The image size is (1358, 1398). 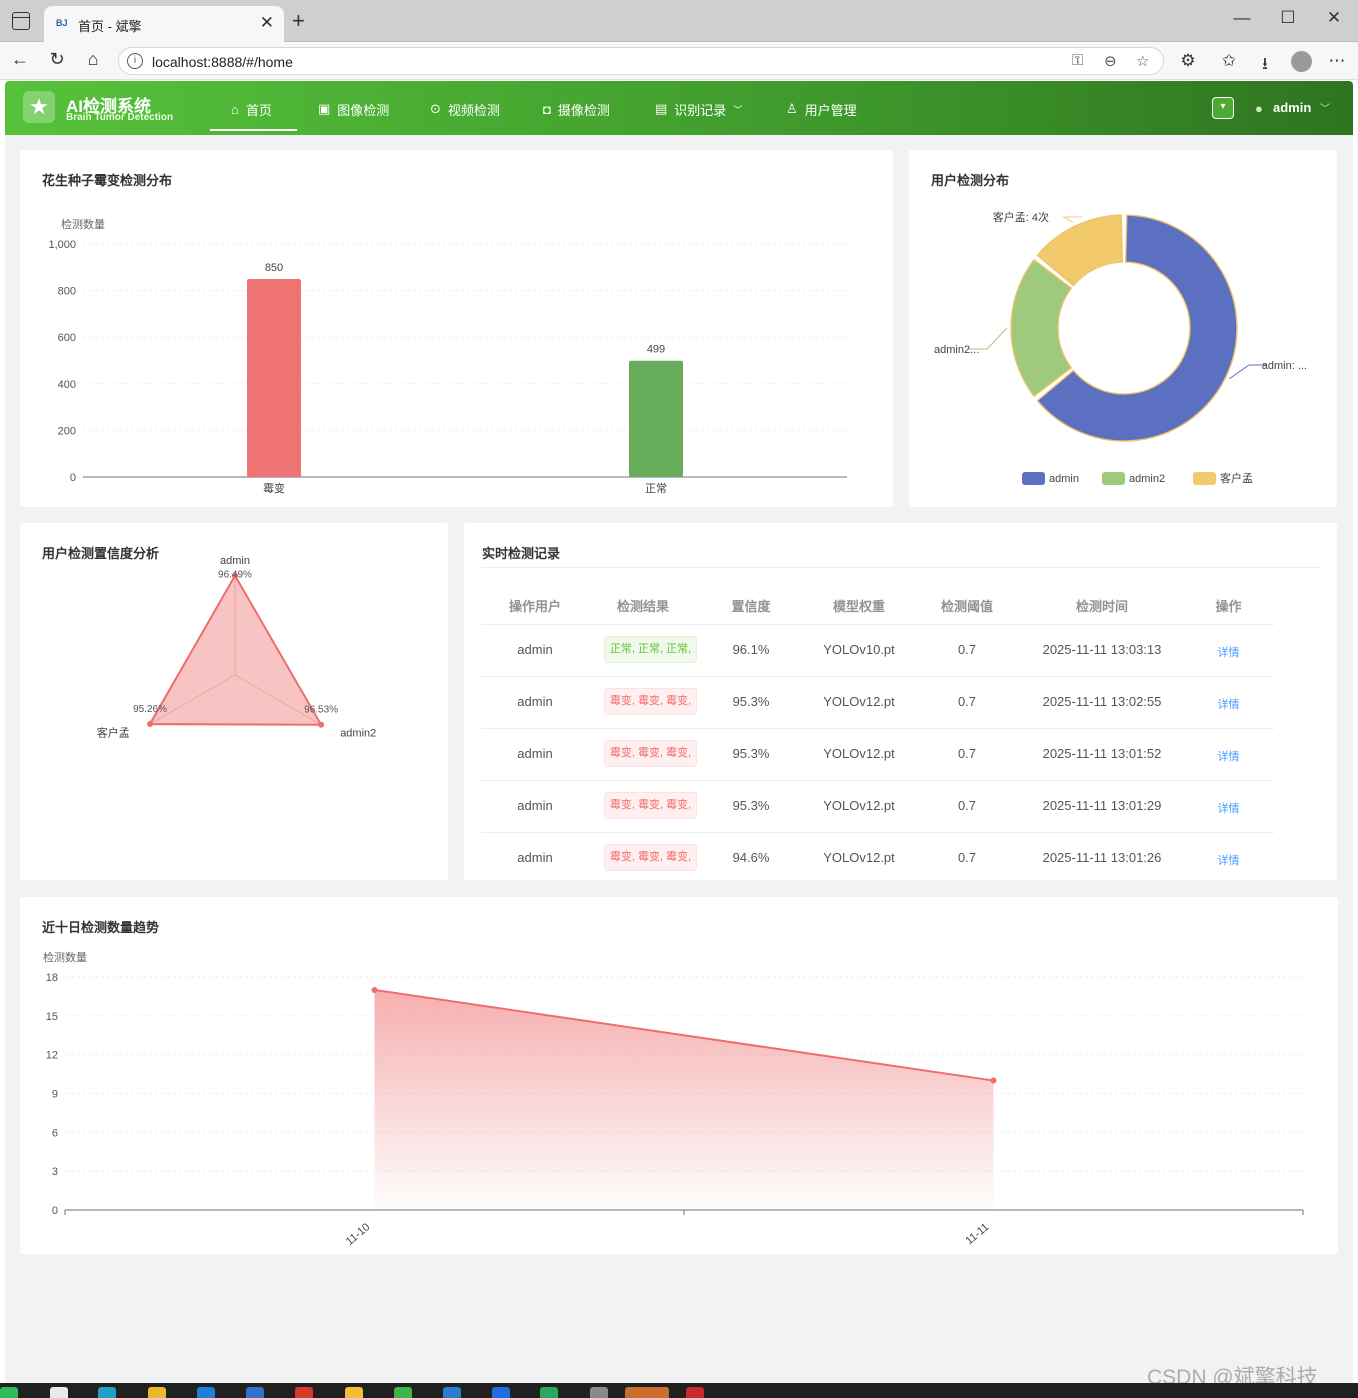 I want to click on data-point, so click(x=993, y=1080).